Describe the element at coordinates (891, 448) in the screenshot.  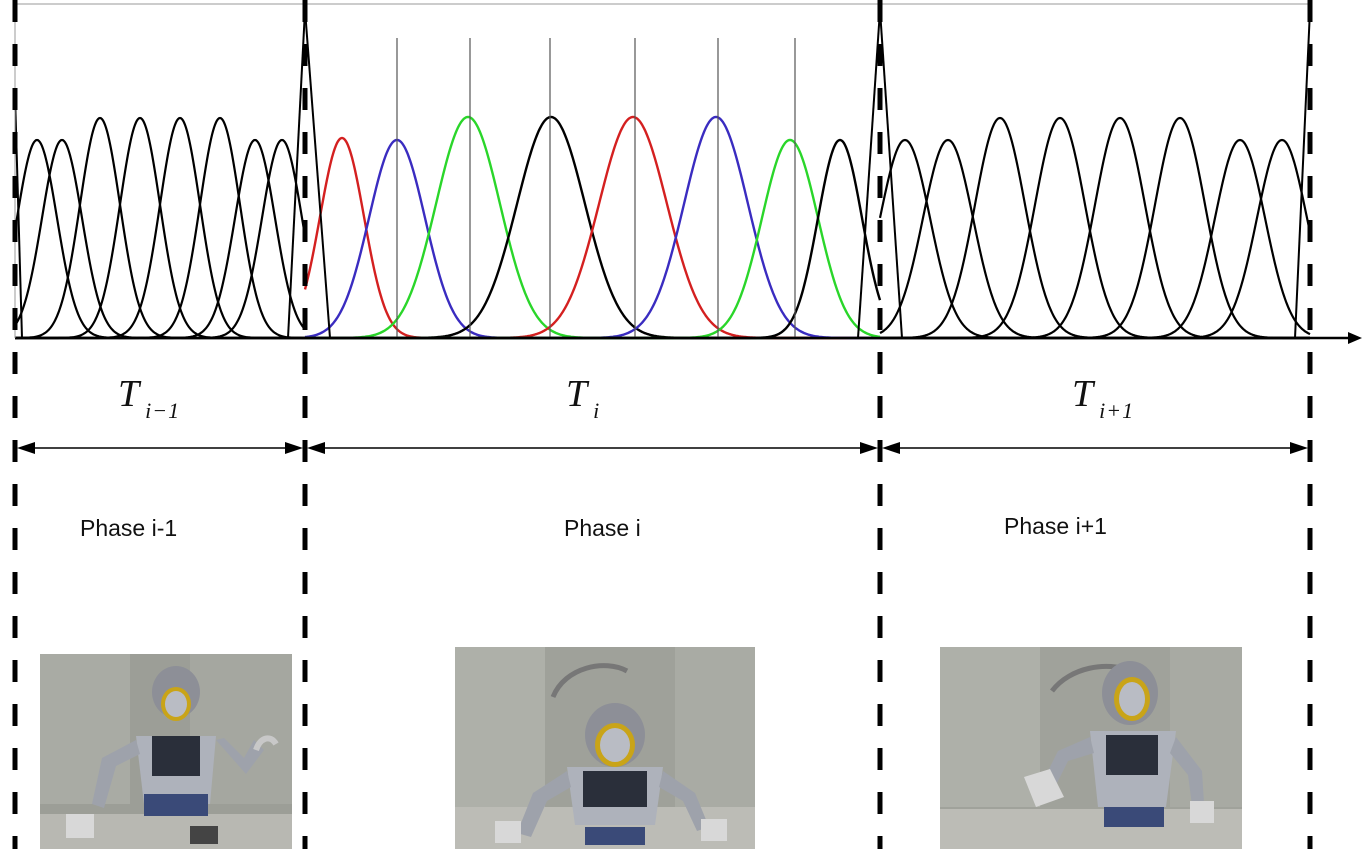
I see `duration-arrow-next-head-left` at that location.